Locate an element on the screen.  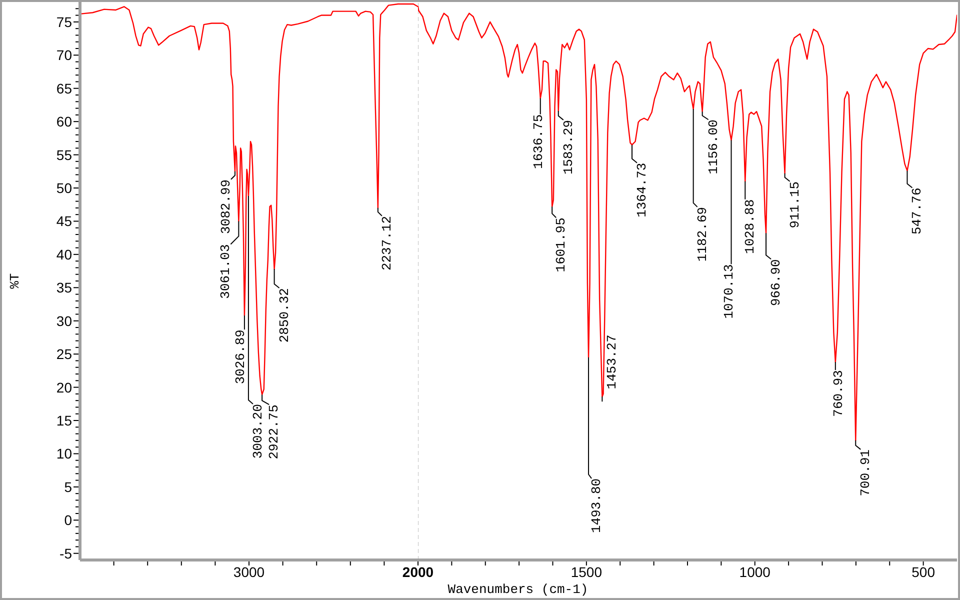
x-tick-label: 1000 is located at coordinates (755, 572).